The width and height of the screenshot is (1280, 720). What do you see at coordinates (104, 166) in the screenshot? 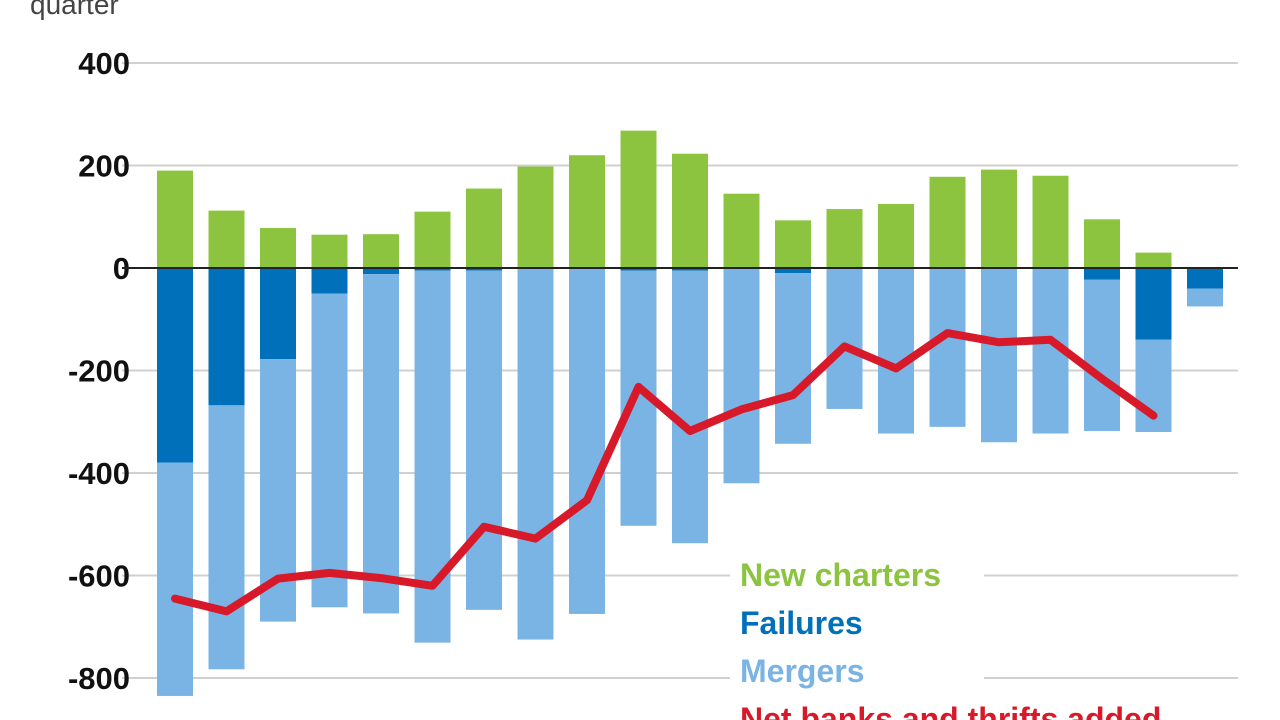
I see `y-tick-label: 200` at bounding box center [104, 166].